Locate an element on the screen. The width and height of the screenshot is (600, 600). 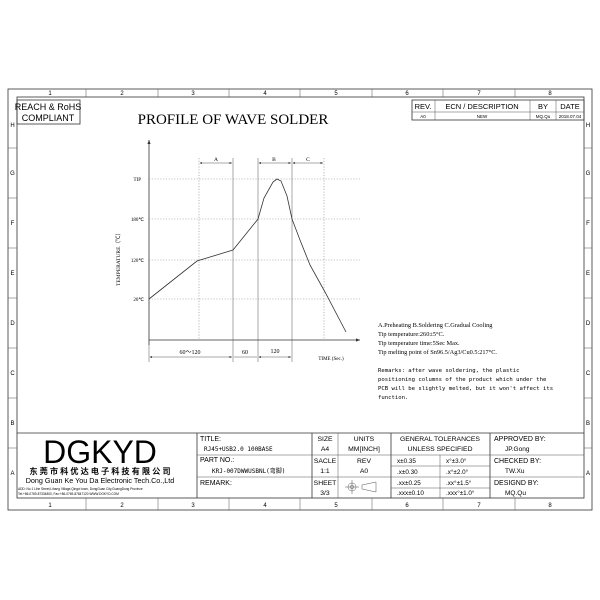
temperature-curve is located at coordinates (247, 255).